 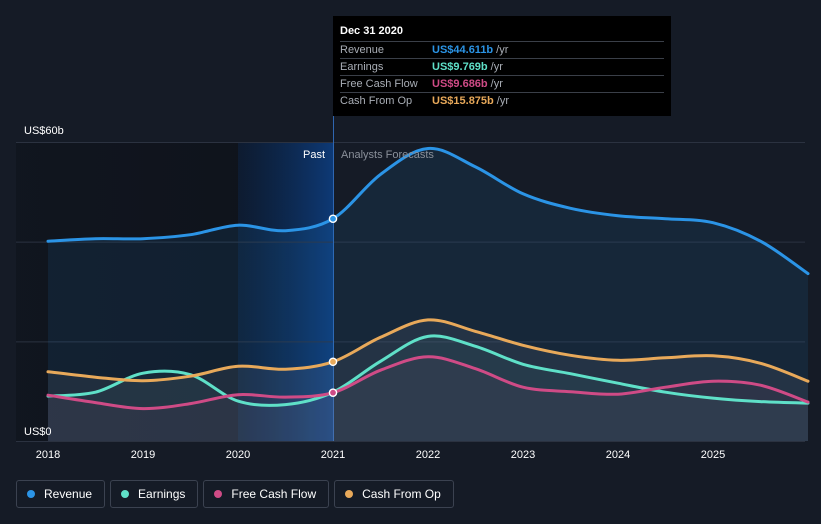 What do you see at coordinates (428, 383) in the screenshot?
I see `free-cash-flow-line` at bounding box center [428, 383].